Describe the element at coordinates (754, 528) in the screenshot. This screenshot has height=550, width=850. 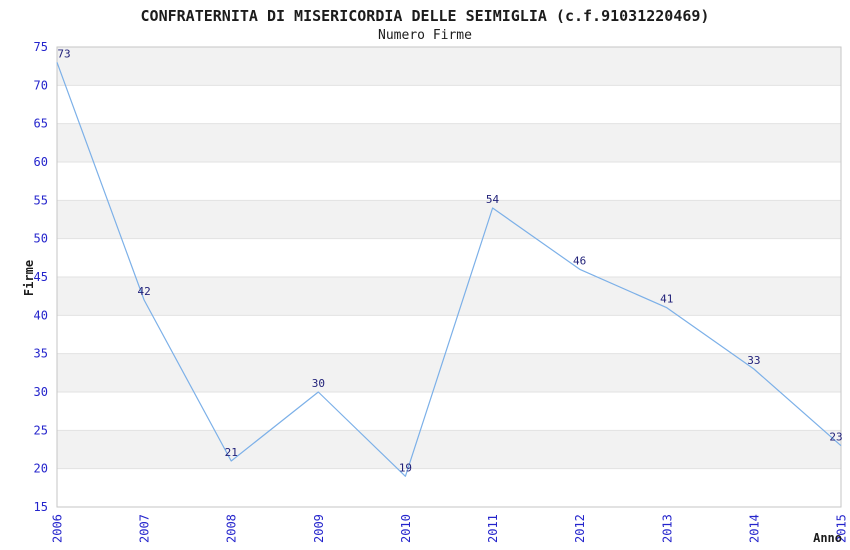
I see `x-tick-label: 2014` at that location.